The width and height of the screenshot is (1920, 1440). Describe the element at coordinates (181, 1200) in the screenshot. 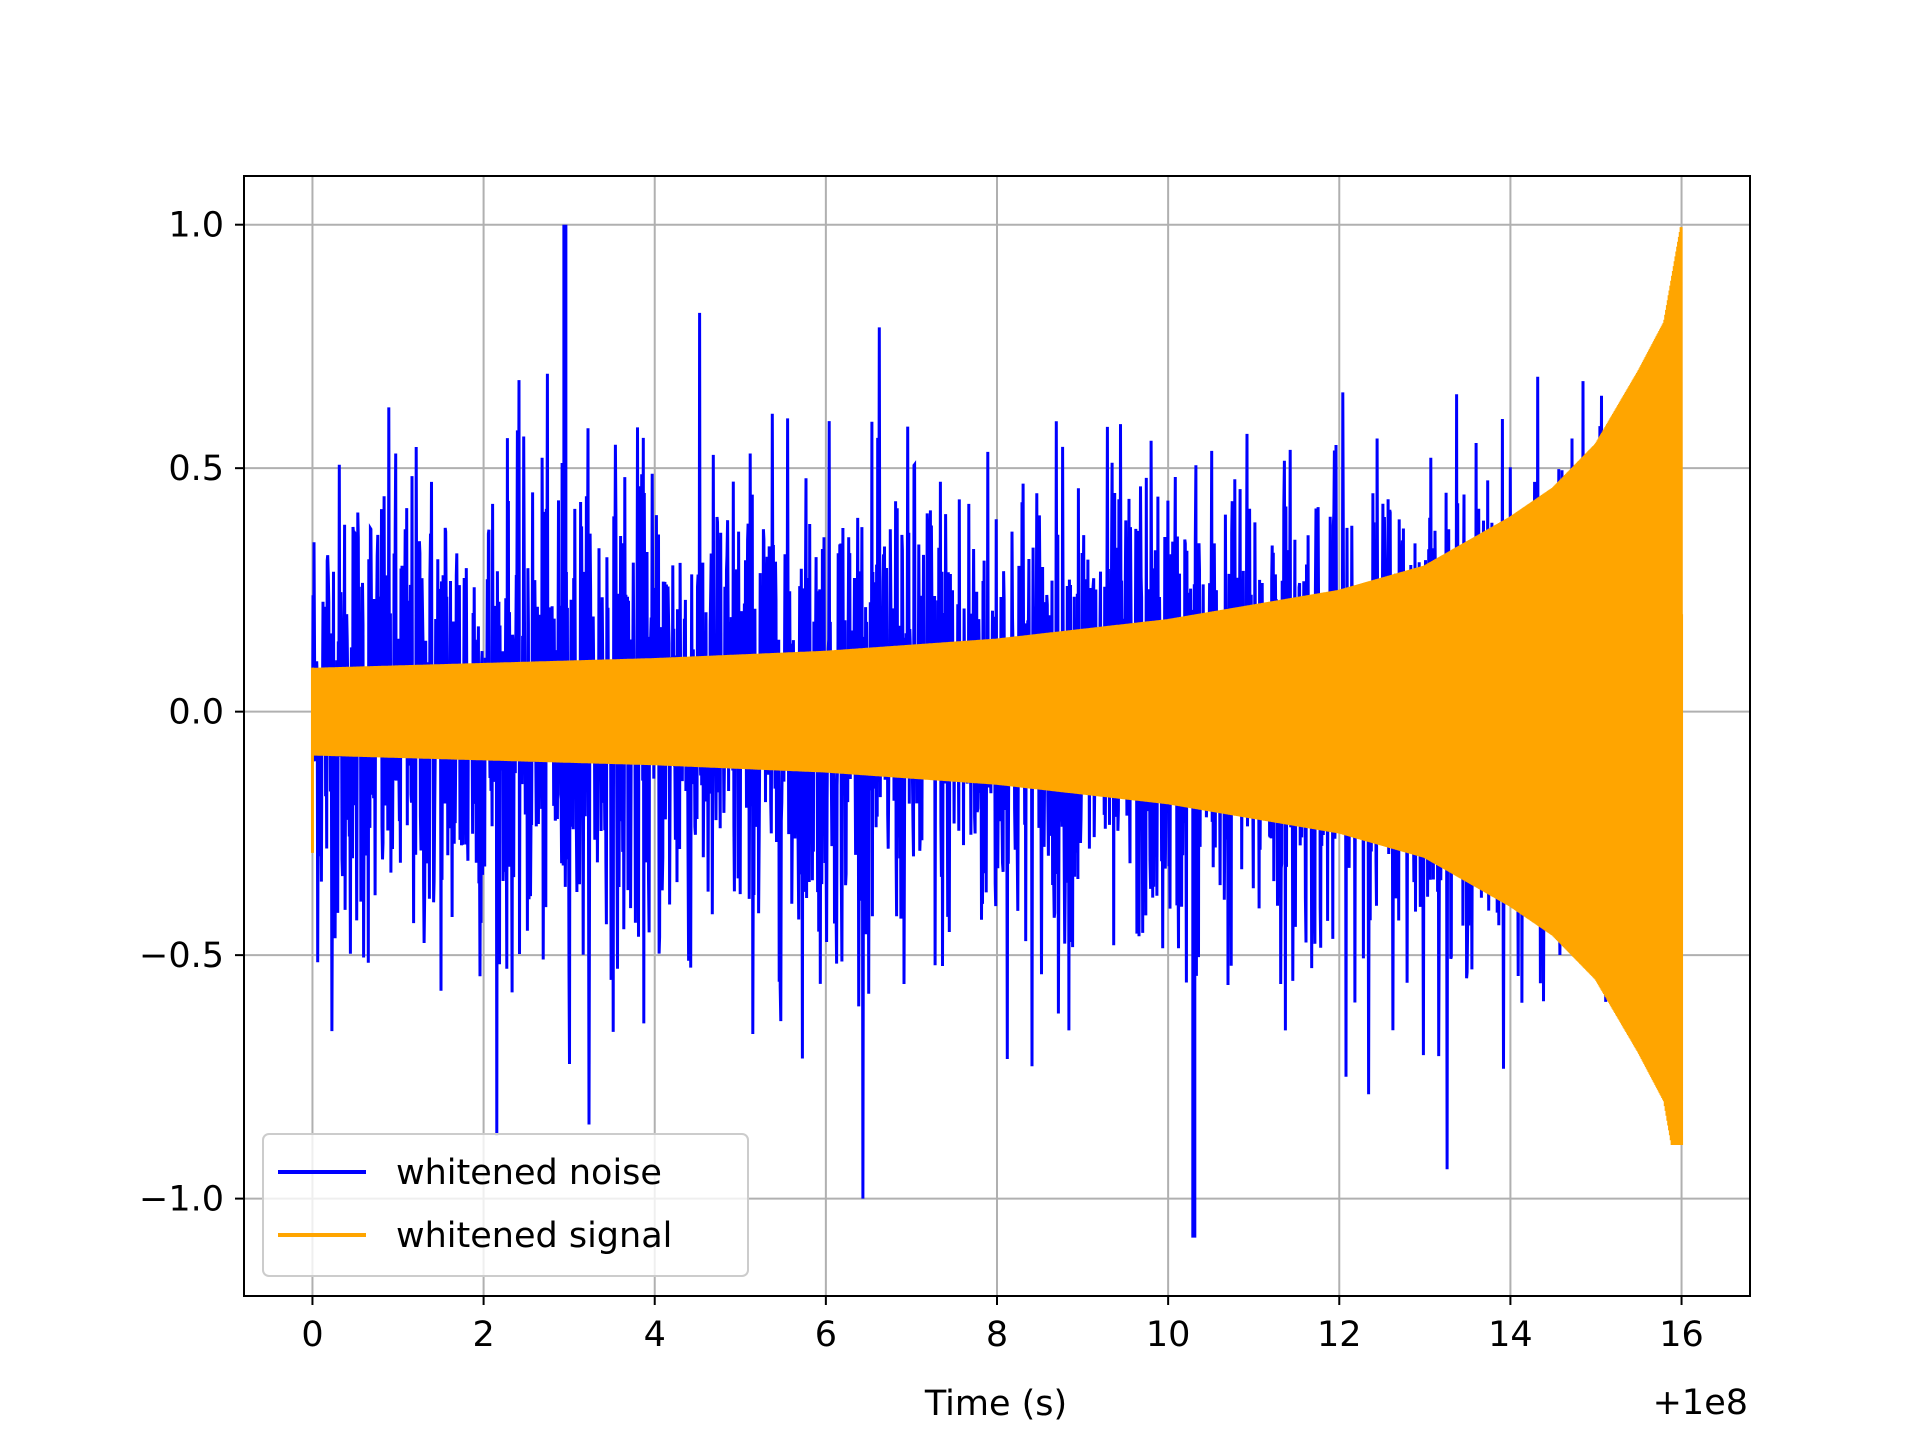

I see `y-tick-label: −1.0` at that location.